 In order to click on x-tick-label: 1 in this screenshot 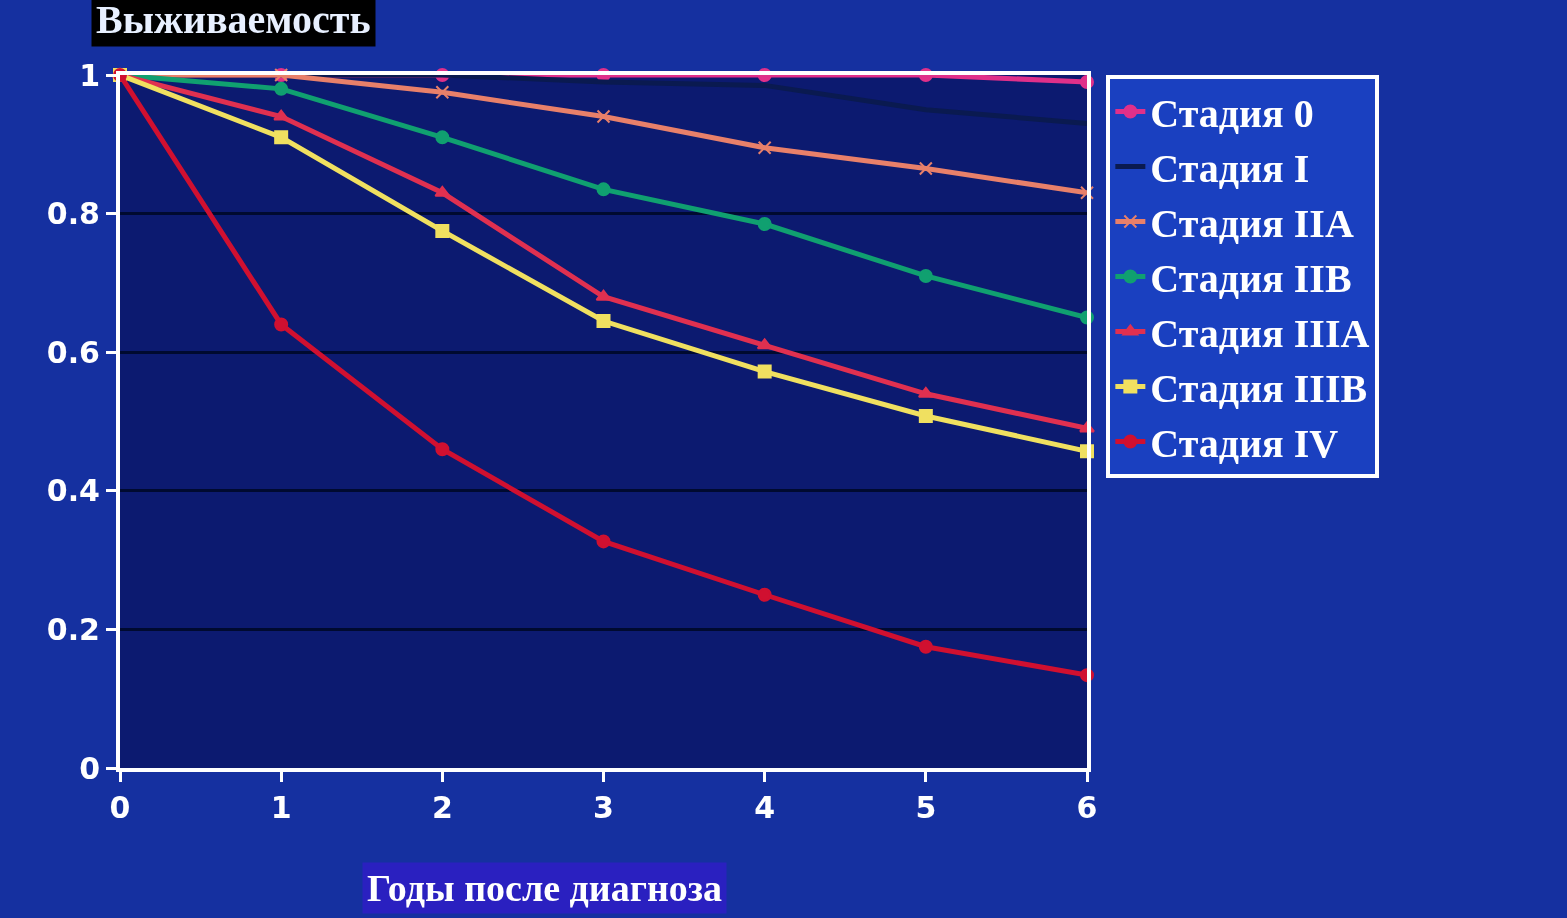, I will do `click(281, 807)`.